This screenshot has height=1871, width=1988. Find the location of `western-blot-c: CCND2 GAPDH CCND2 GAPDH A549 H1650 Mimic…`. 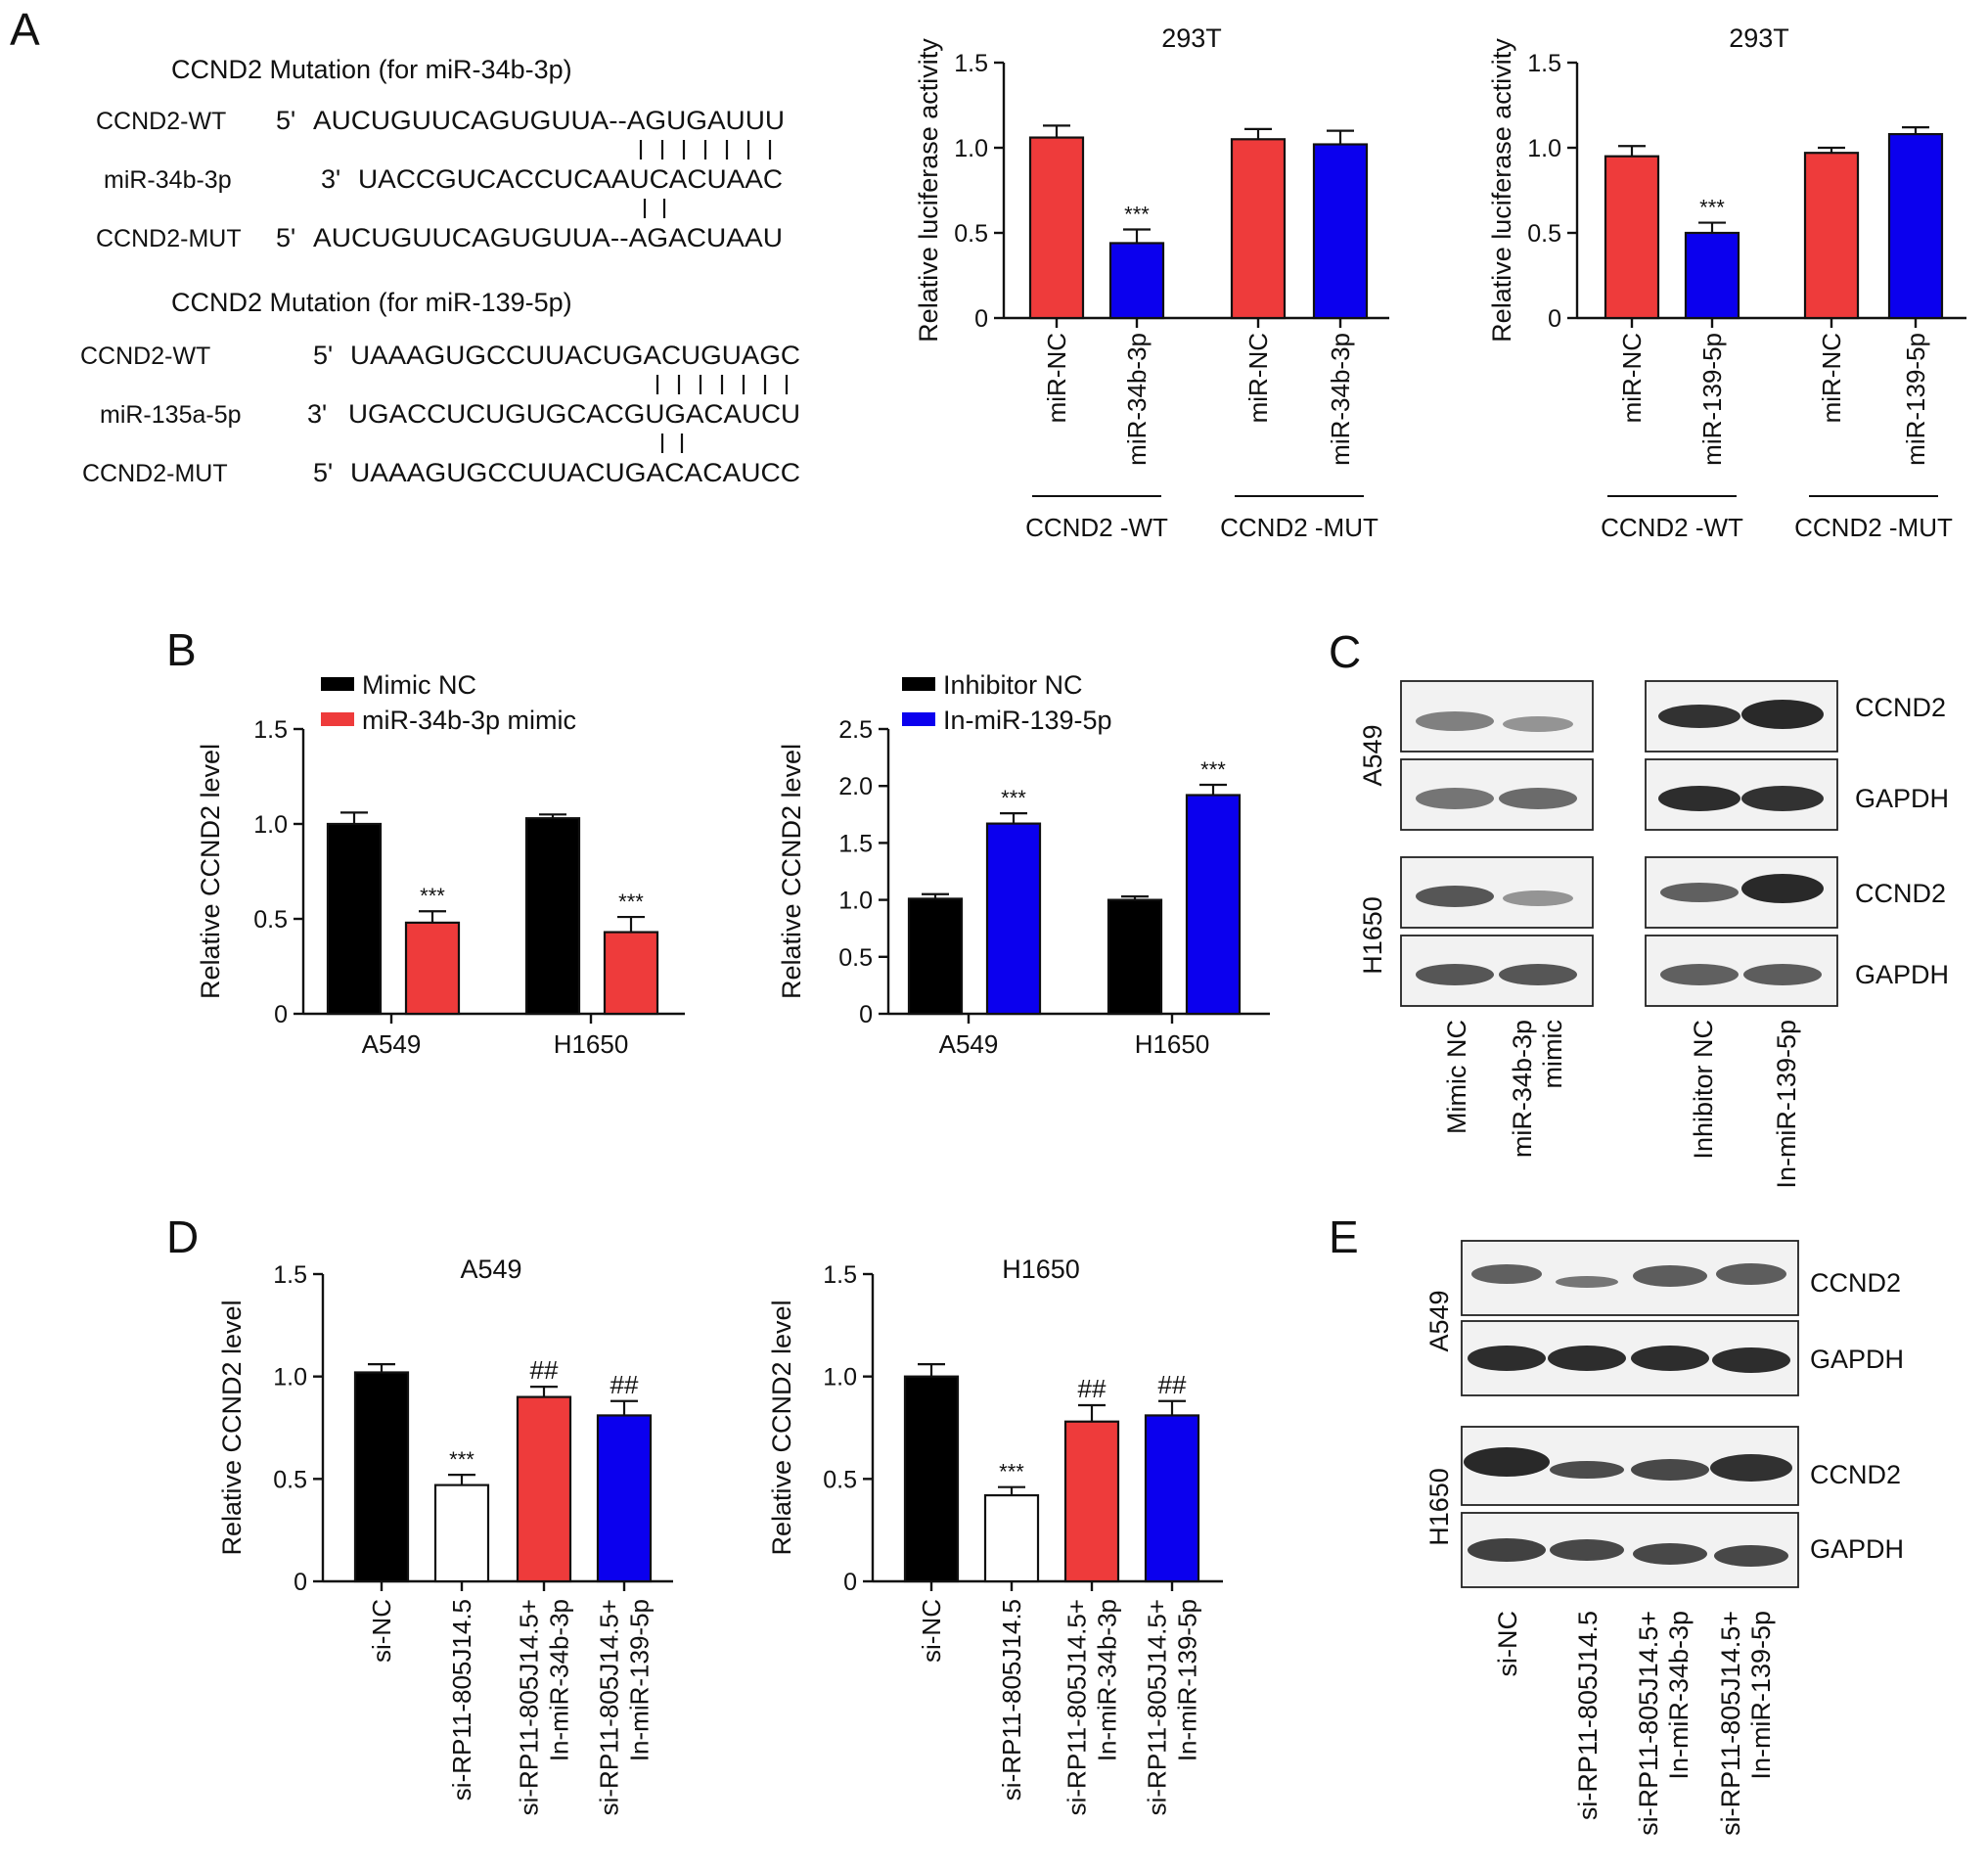

western-blot-c: CCND2 GAPDH CCND2 GAPDH A549 H1650 Mimic… is located at coordinates (1654, 934).